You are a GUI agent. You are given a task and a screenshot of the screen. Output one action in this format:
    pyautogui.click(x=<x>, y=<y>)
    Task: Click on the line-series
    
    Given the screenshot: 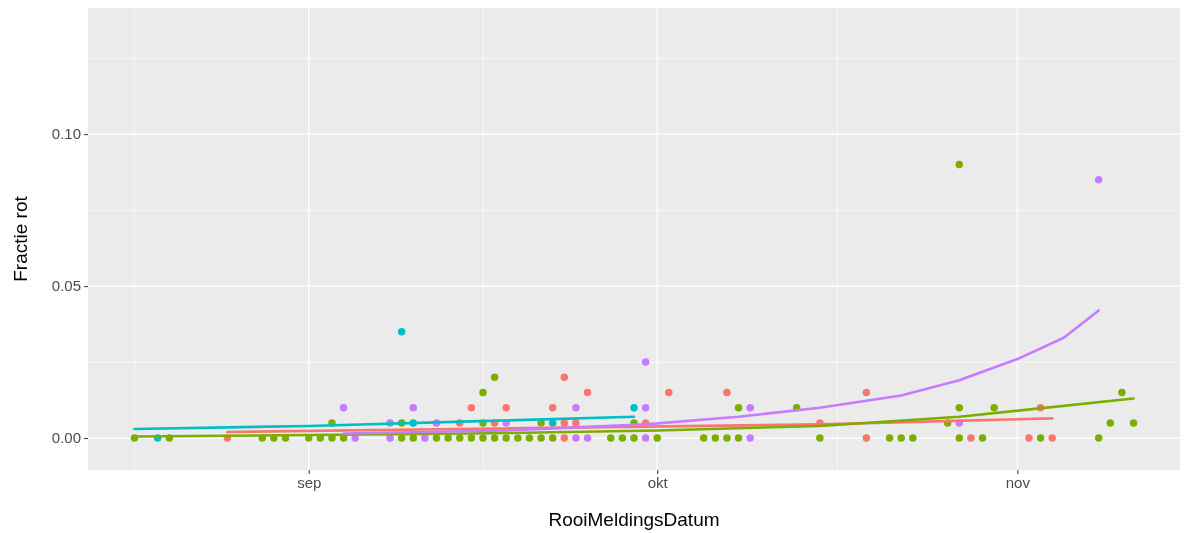 What is the action you would take?
    pyautogui.click(x=384, y=423)
    